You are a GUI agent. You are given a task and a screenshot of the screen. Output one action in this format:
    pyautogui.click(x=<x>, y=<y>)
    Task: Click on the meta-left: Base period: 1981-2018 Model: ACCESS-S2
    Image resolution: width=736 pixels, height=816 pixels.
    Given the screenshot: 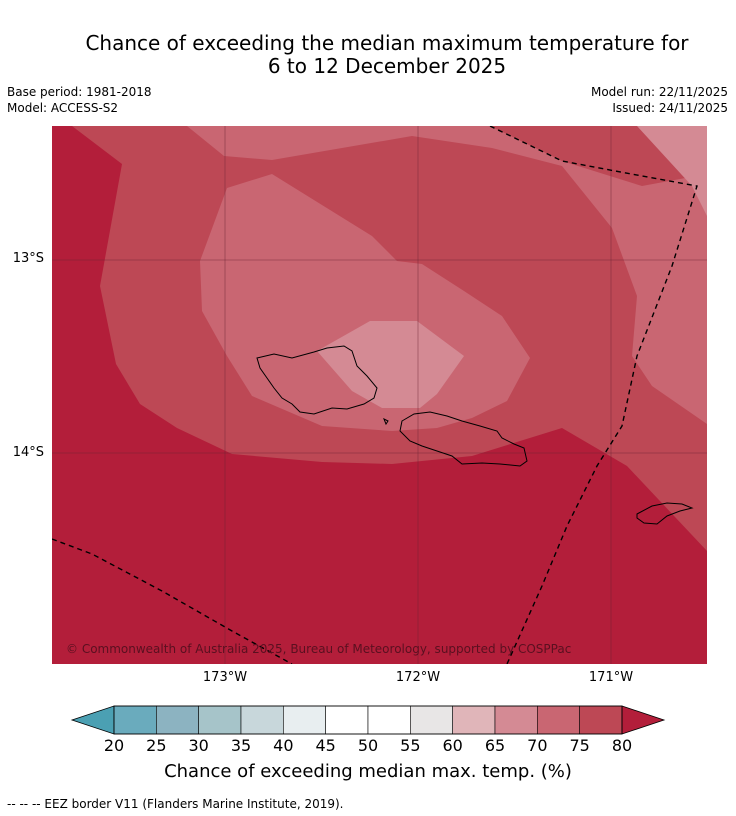 What is the action you would take?
    pyautogui.click(x=79, y=100)
    